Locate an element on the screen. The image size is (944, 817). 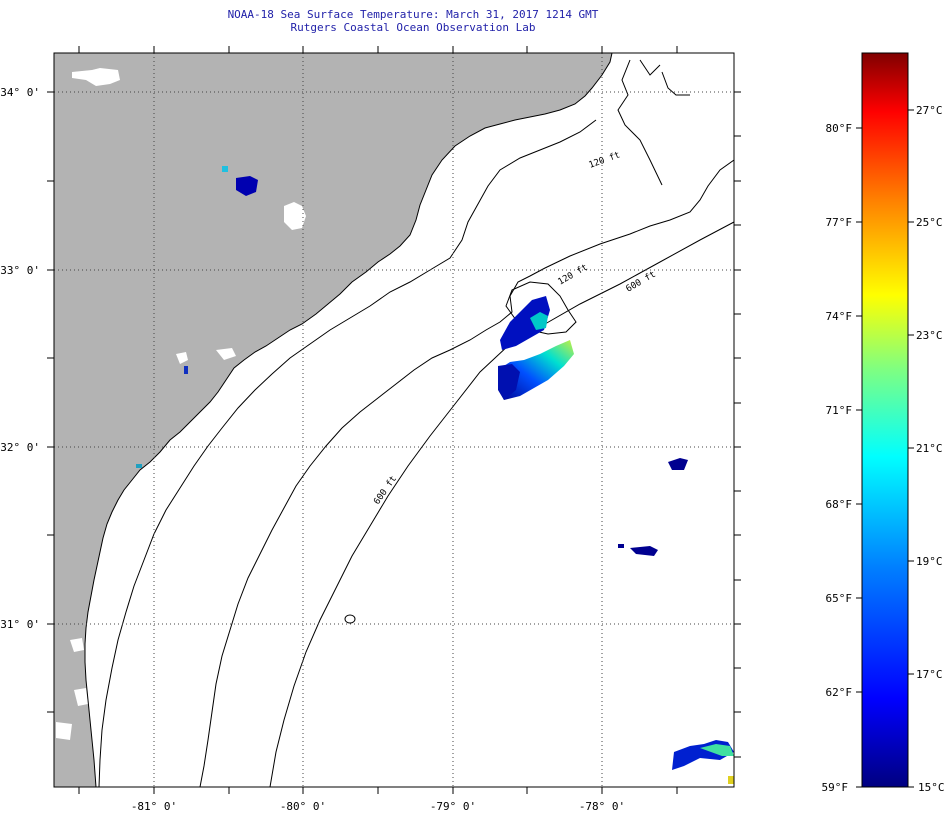
colorbar-c-label: 21°C is located at coordinates (929, 448).